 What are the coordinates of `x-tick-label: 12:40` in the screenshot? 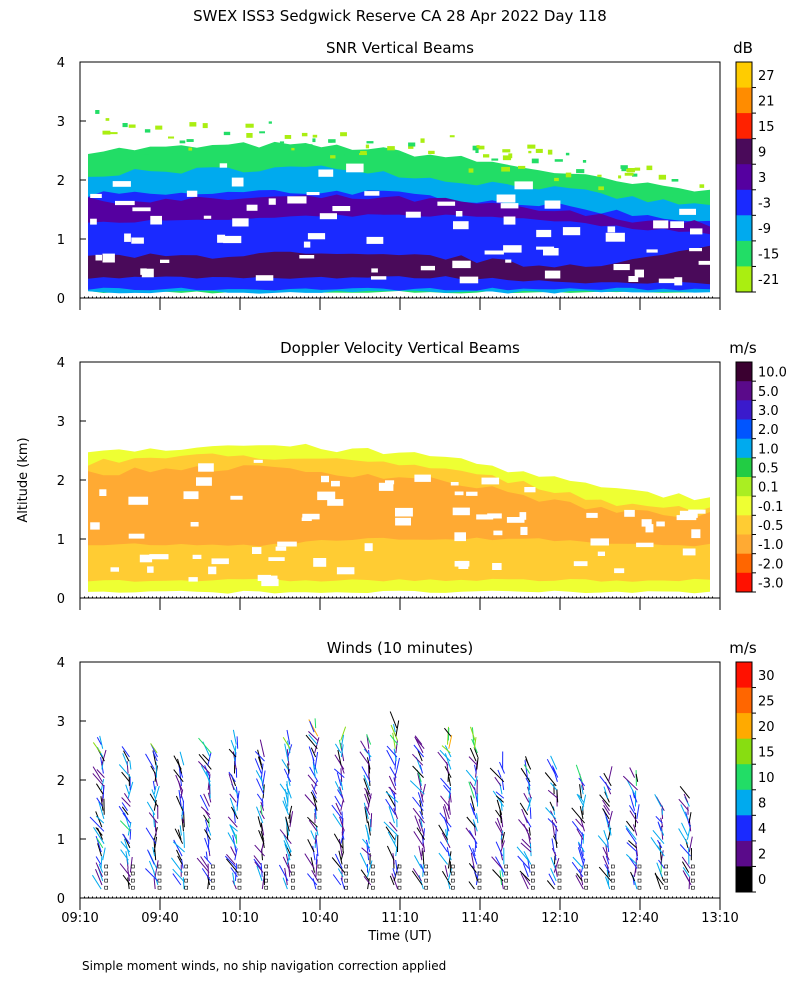 It's located at (639, 918).